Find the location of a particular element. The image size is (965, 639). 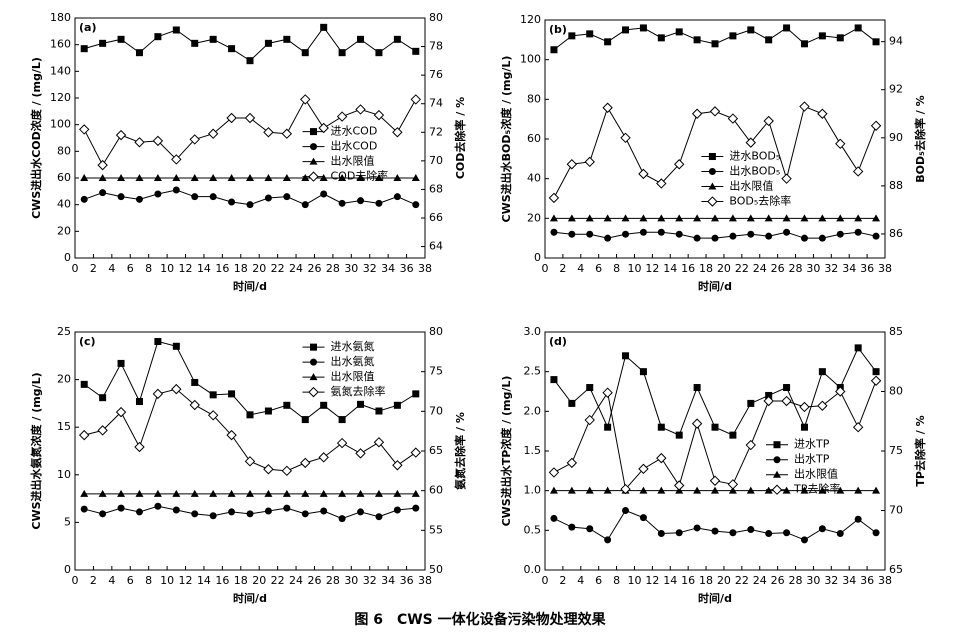

y-tick-label: 10 is located at coordinates (64, 474).